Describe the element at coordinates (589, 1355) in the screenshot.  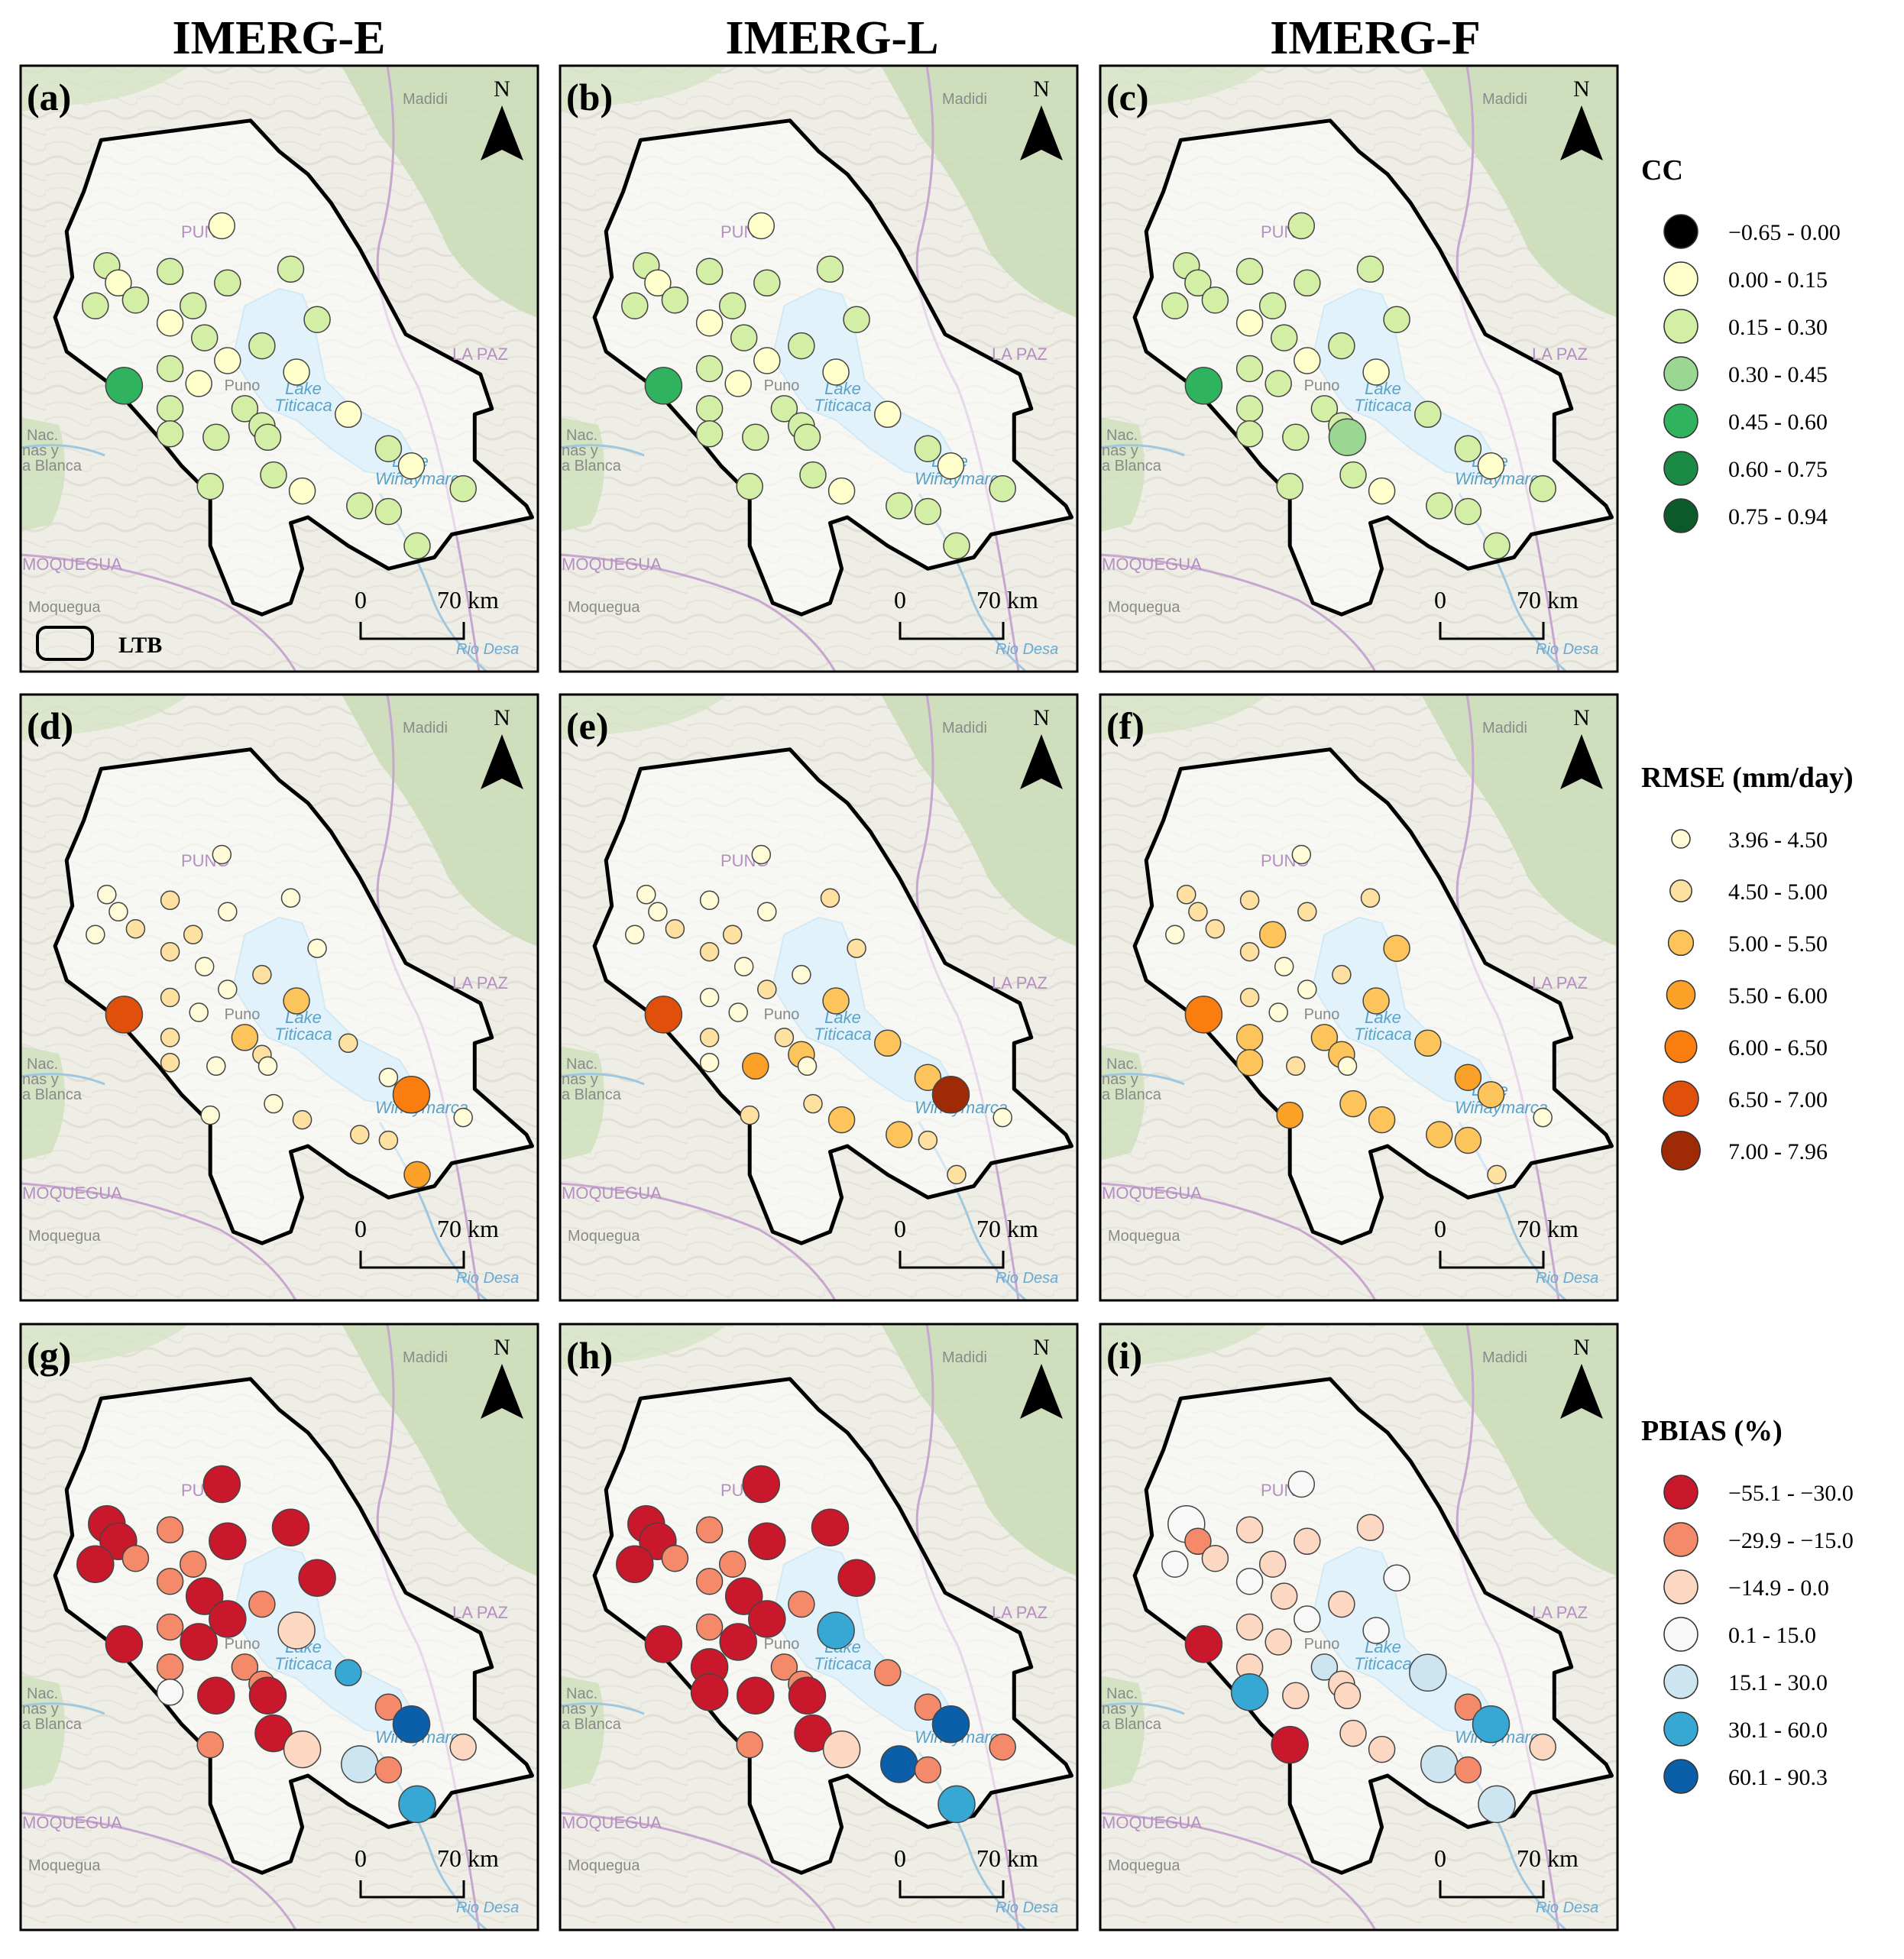
I see `panel-label: (h)` at that location.